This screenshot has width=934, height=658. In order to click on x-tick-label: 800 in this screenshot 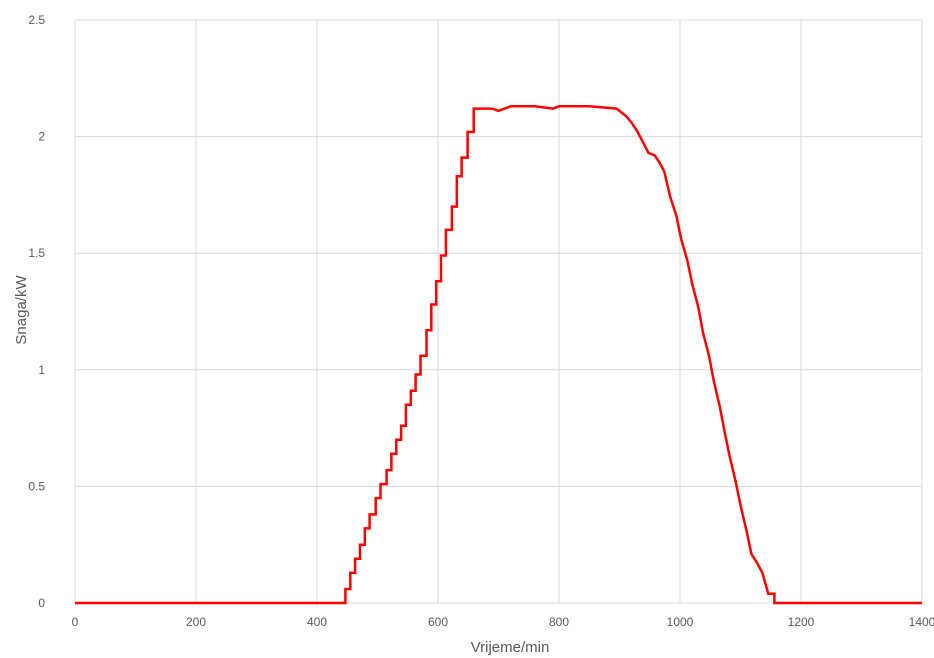, I will do `click(559, 622)`.